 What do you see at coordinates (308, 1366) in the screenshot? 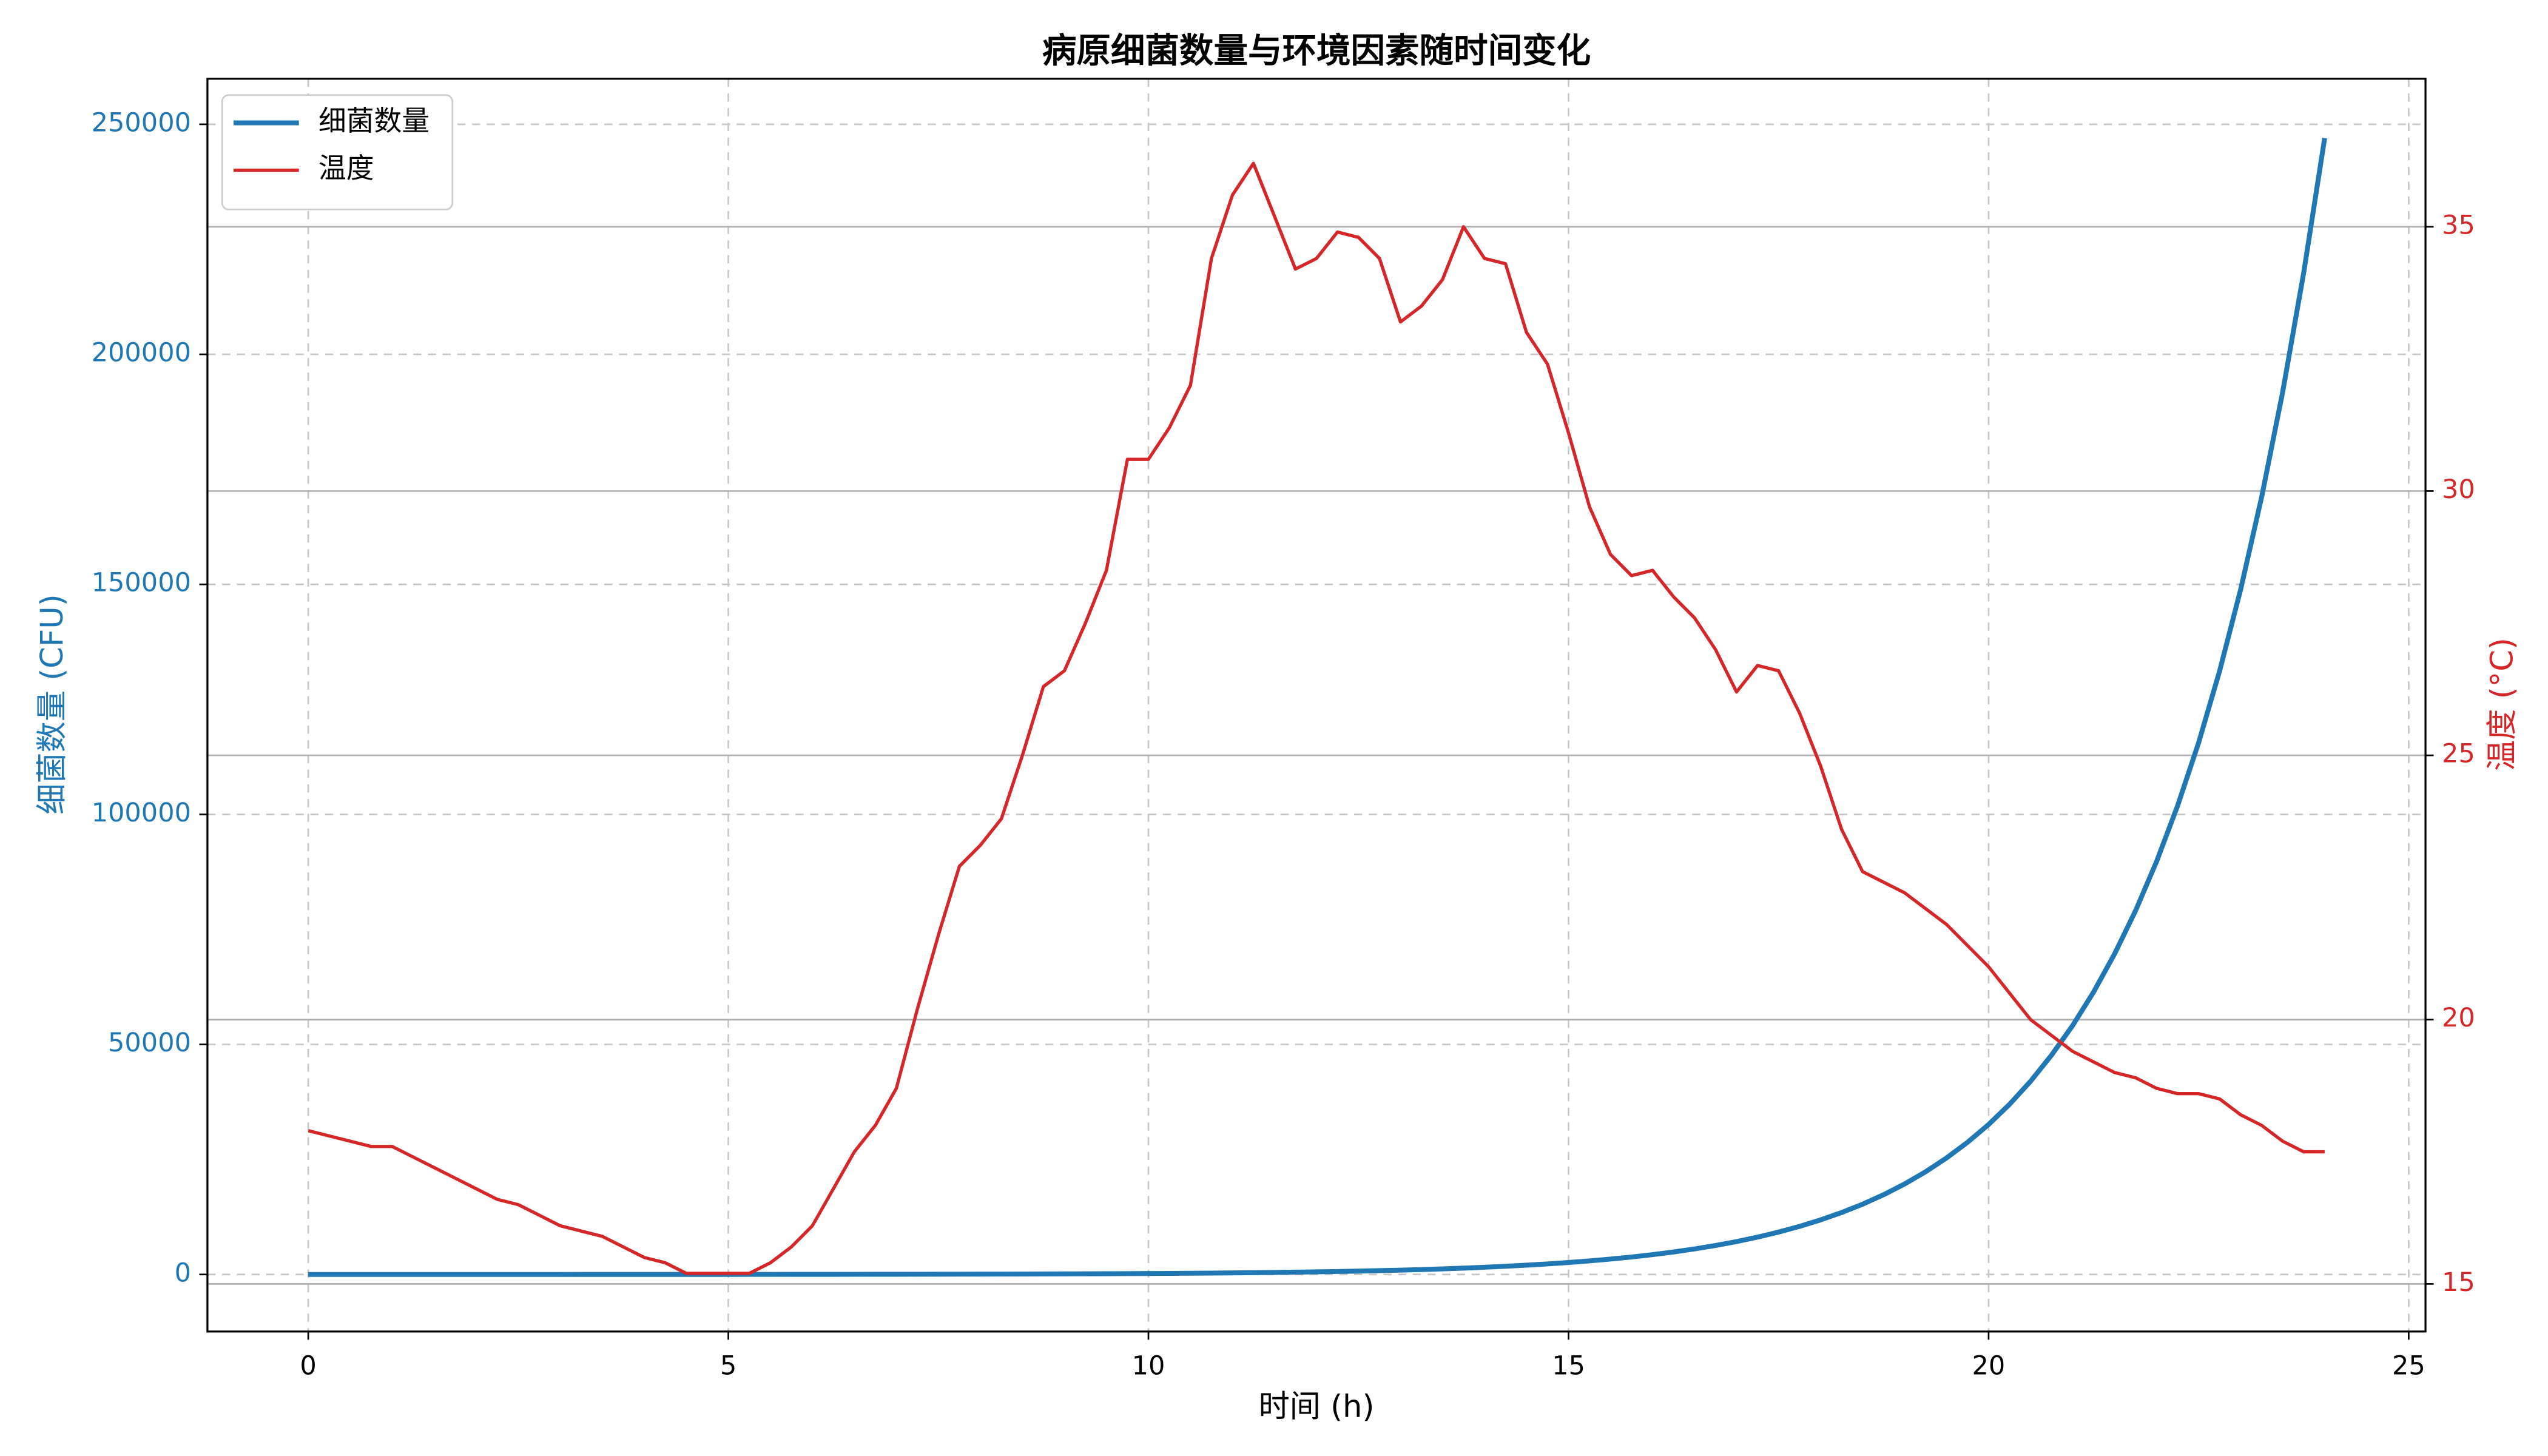
I see `x-tick-label: 0` at bounding box center [308, 1366].